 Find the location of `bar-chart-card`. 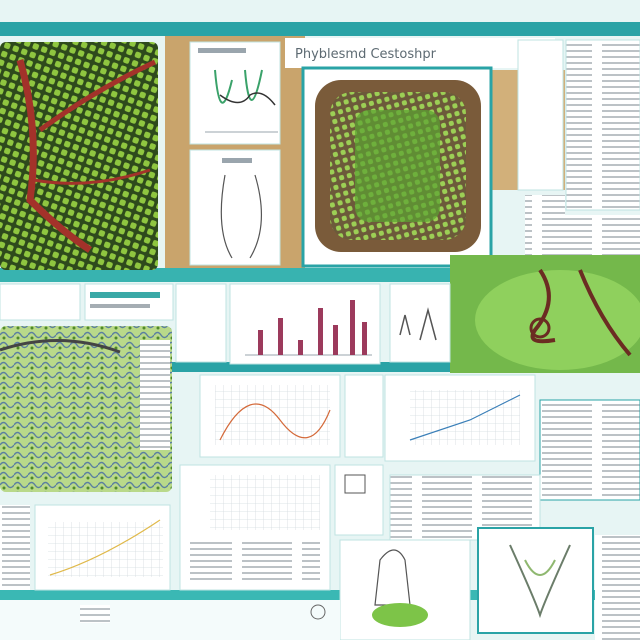

bar-chart-card is located at coordinates (305, 324).